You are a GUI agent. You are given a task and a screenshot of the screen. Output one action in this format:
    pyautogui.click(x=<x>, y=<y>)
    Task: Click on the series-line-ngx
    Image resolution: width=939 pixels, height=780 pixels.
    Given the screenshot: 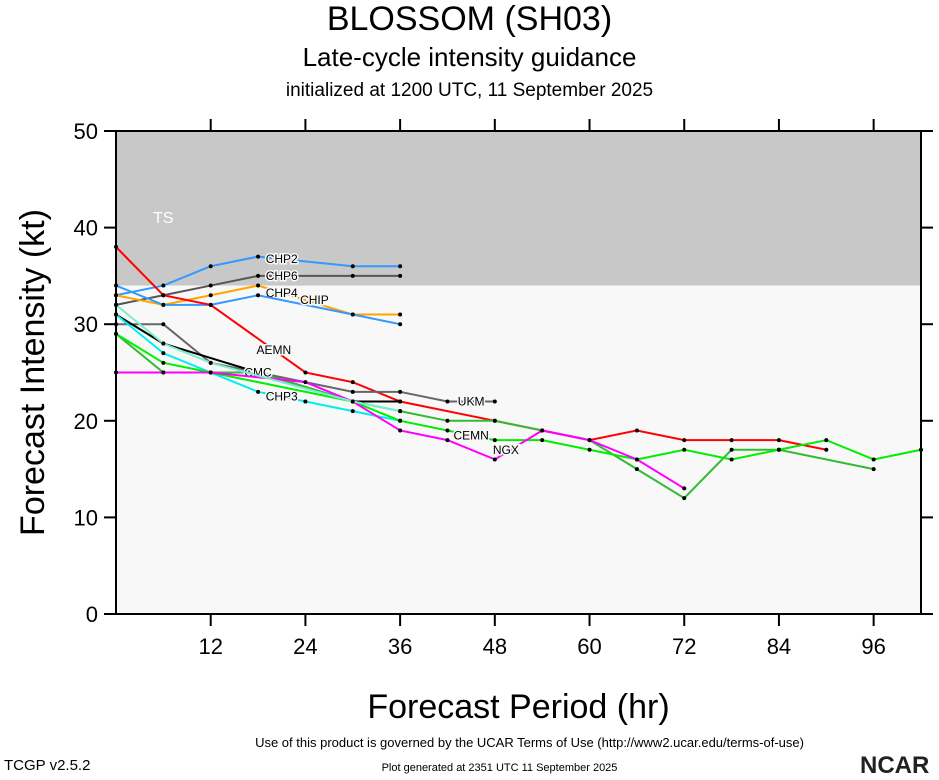 What is the action you would take?
    pyautogui.click(x=400, y=430)
    